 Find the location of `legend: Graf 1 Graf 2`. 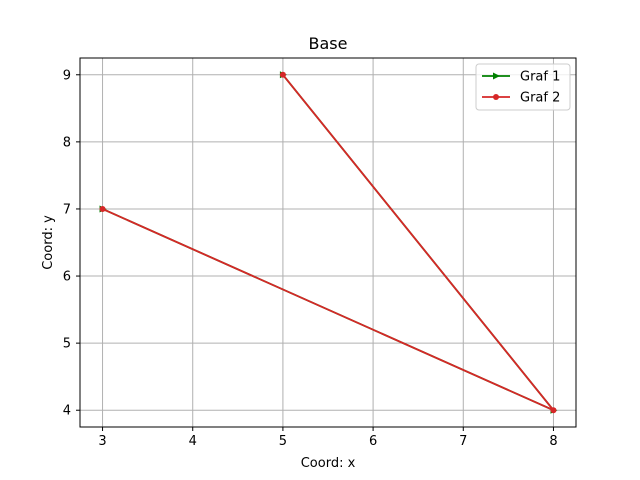

legend: Graf 1 Graf 2 is located at coordinates (523, 87).